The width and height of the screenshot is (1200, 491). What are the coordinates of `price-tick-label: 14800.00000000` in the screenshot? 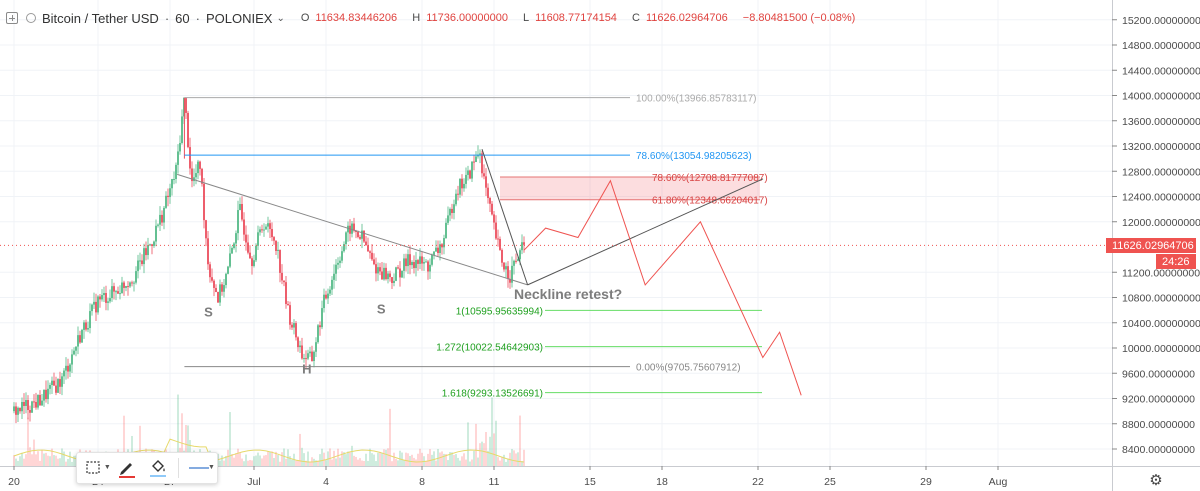 It's located at (1161, 46).